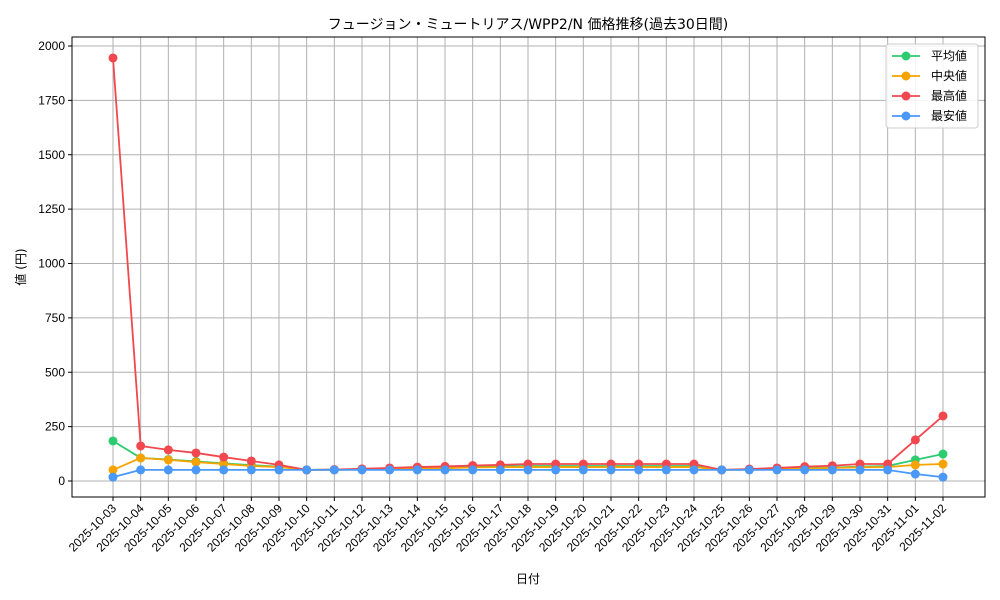 This screenshot has height=600, width=1000. What do you see at coordinates (55, 372) in the screenshot?
I see `y-tick-label: 500` at bounding box center [55, 372].